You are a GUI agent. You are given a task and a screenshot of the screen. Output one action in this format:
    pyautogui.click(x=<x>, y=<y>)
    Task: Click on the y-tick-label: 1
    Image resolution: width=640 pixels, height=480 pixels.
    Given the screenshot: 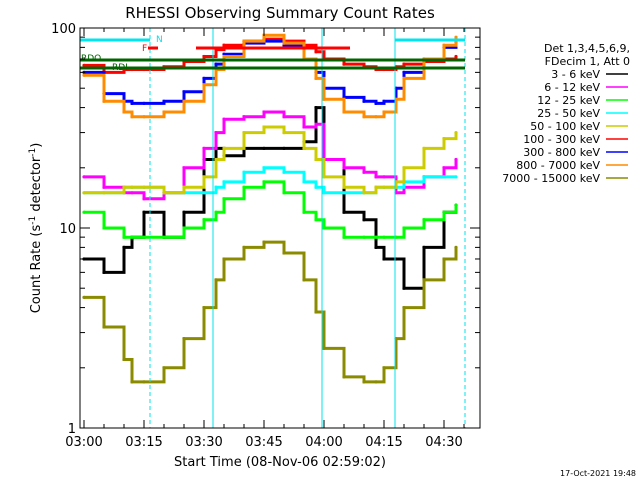 What is the action you would take?
    pyautogui.click(x=72, y=429)
    